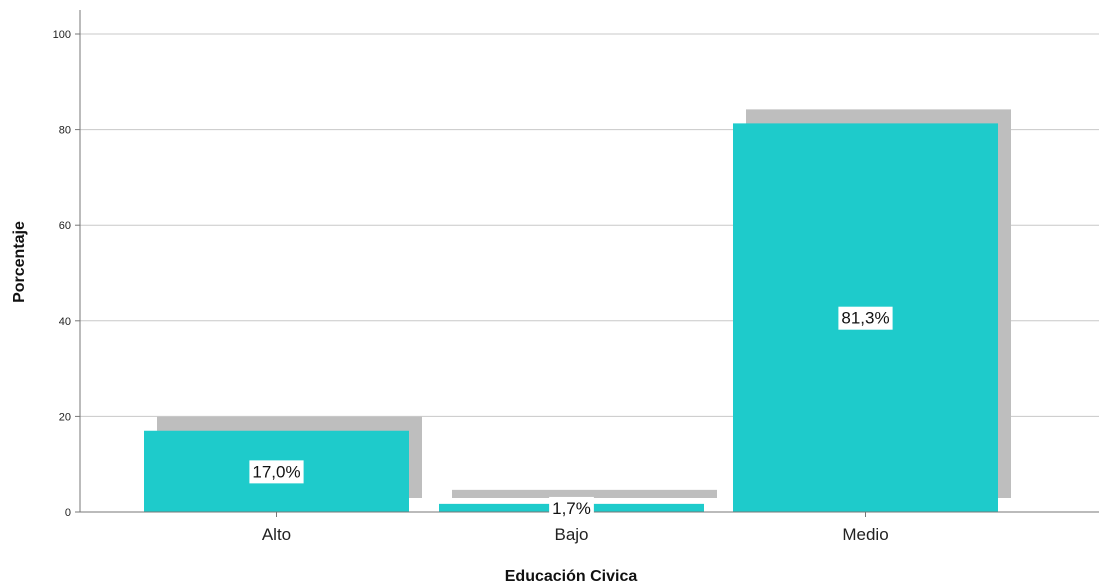  I want to click on y-tick-label: 80, so click(65, 131).